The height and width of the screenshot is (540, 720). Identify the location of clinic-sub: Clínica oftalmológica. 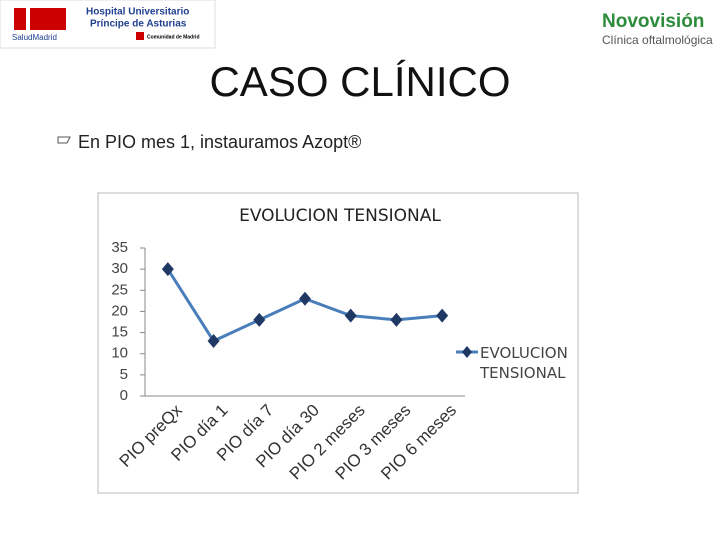
(657, 40).